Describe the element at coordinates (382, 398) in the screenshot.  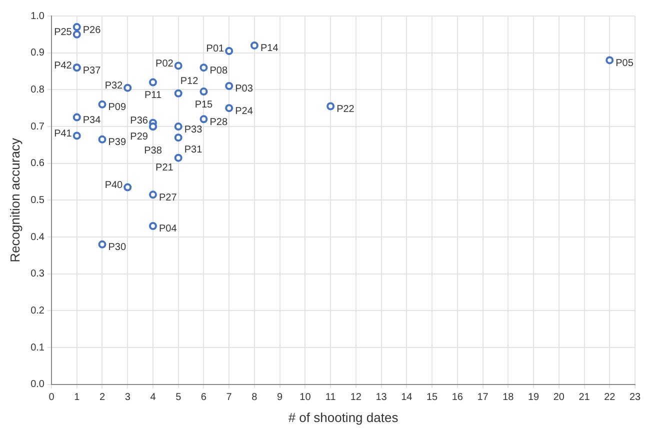
I see `x-tick-label: 13` at that location.